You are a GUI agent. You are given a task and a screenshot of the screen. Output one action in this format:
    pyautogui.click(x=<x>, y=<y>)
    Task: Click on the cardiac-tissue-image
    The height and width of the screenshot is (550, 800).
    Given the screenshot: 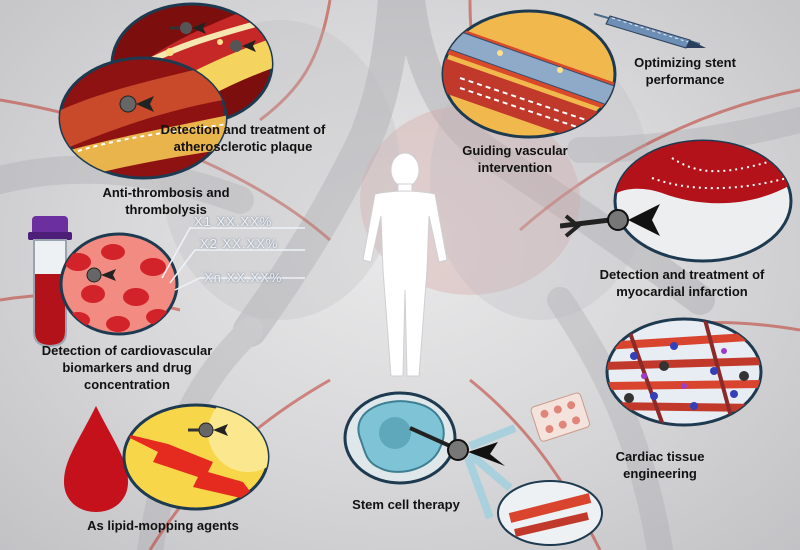 What is the action you would take?
    pyautogui.click(x=684, y=372)
    